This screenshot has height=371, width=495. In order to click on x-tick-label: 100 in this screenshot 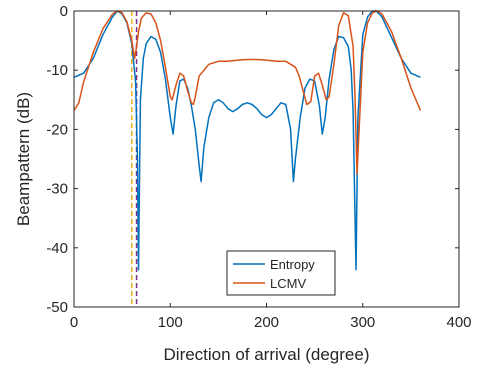, I will do `click(170, 322)`.